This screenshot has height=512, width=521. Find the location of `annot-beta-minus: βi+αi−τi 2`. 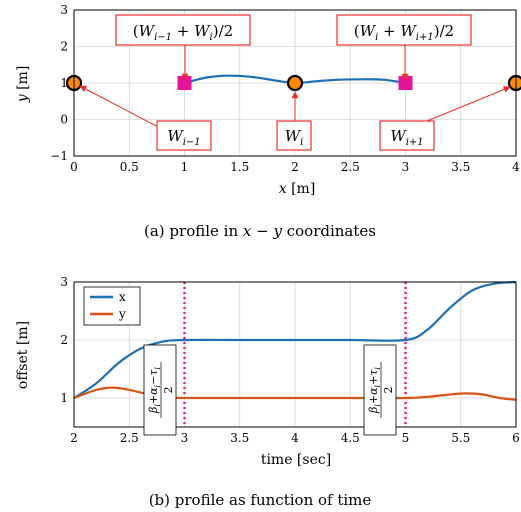

annot-beta-minus: βi+αi−τi 2 is located at coordinates (160, 390).